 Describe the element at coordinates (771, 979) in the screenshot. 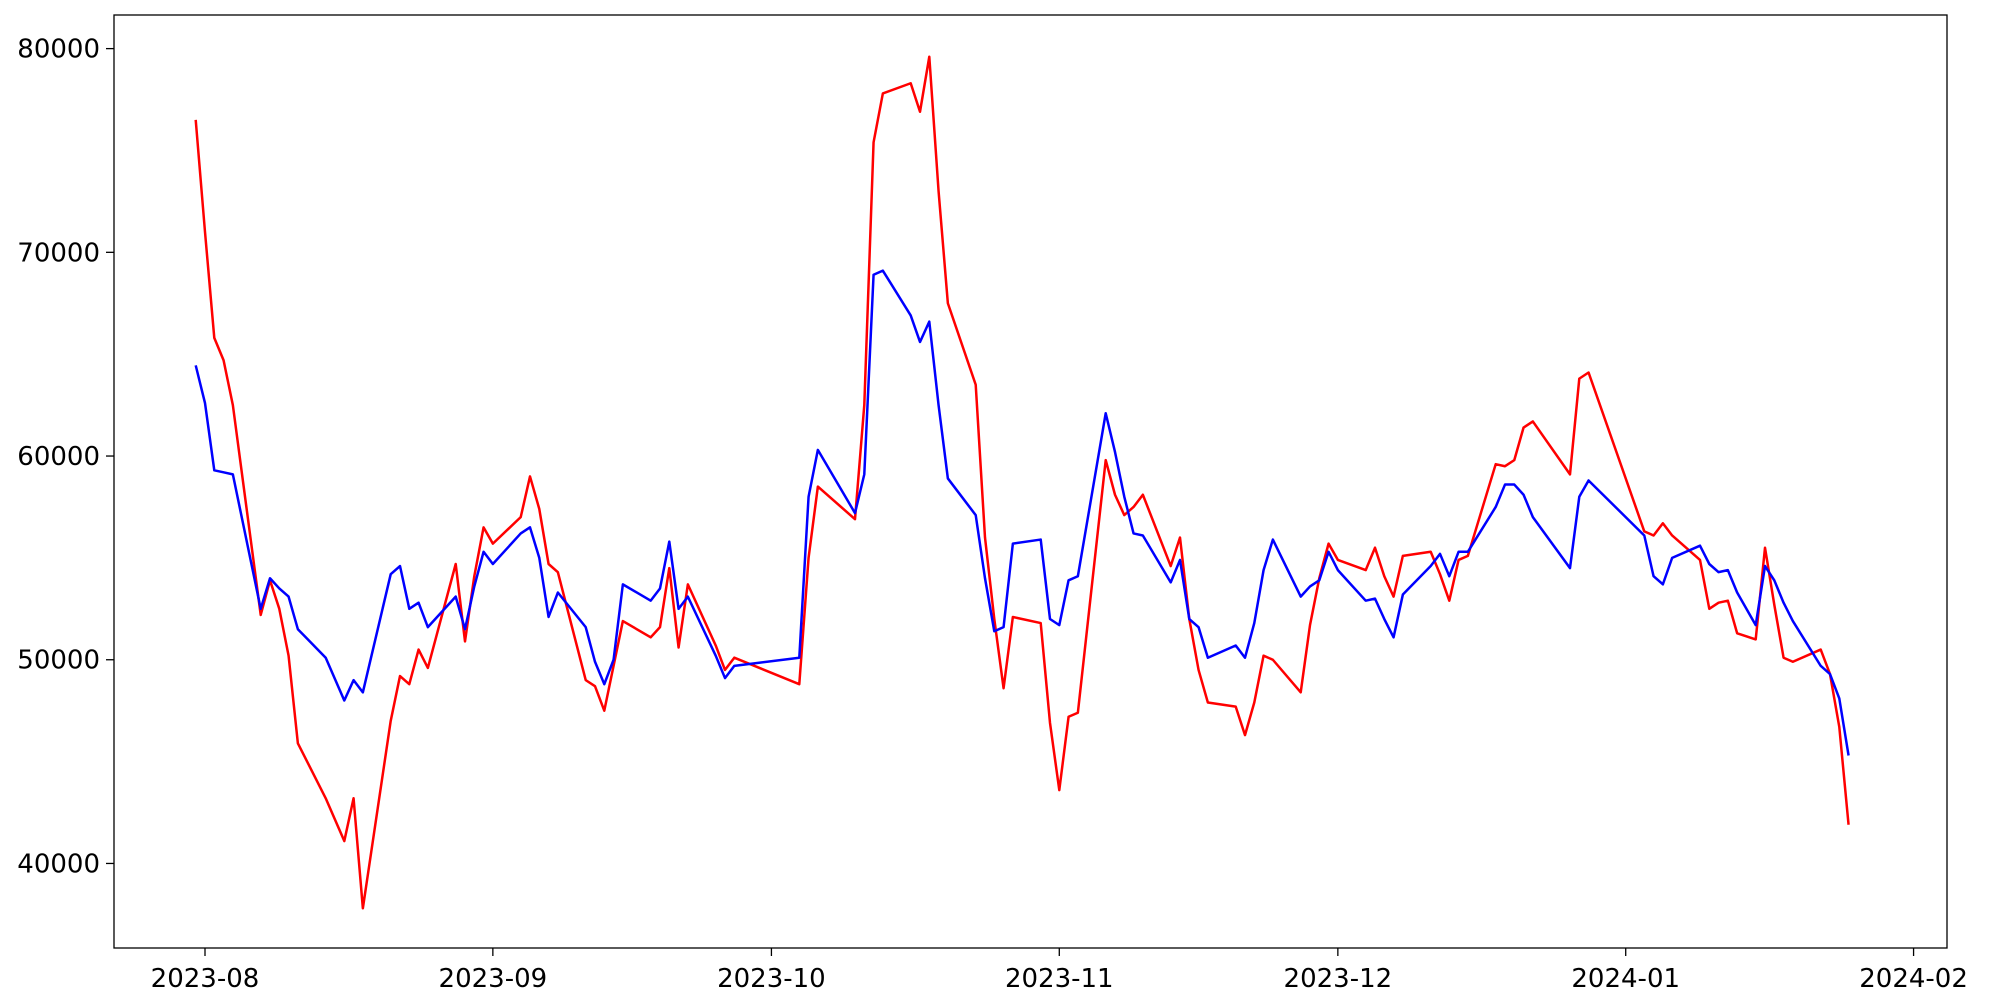

I see `x-tick-label: 2023-10` at that location.